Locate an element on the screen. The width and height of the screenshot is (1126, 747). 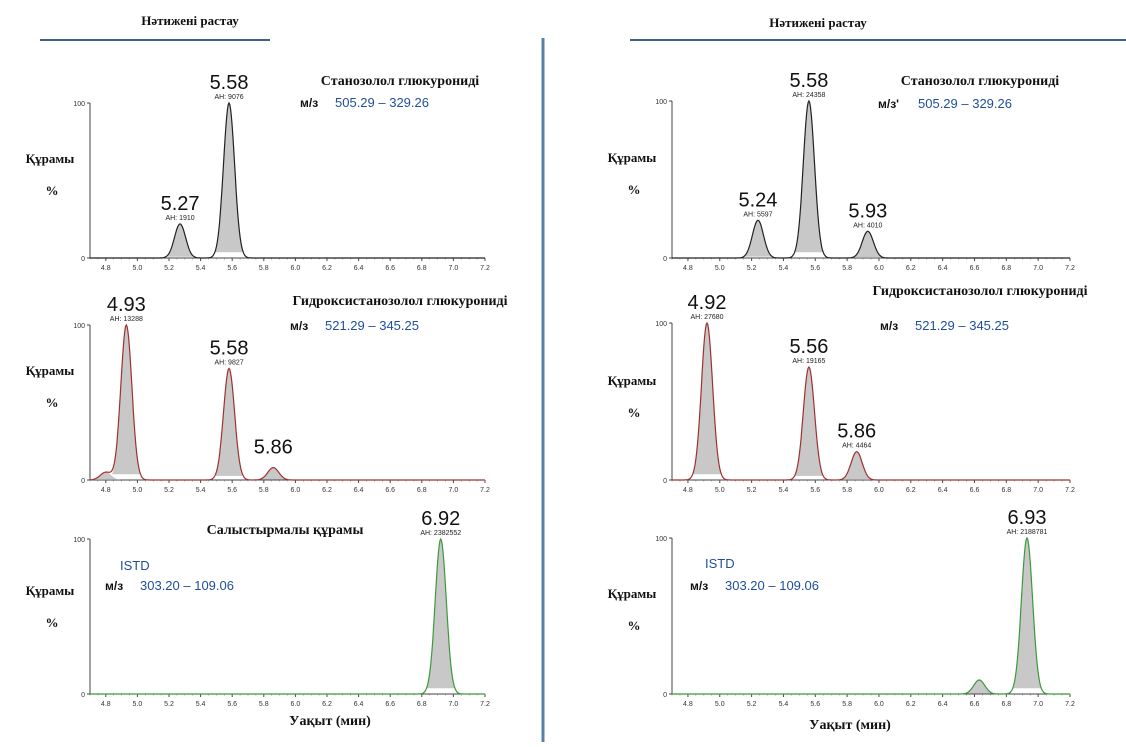
peak-rt-label: 5.93 is located at coordinates (867, 211).